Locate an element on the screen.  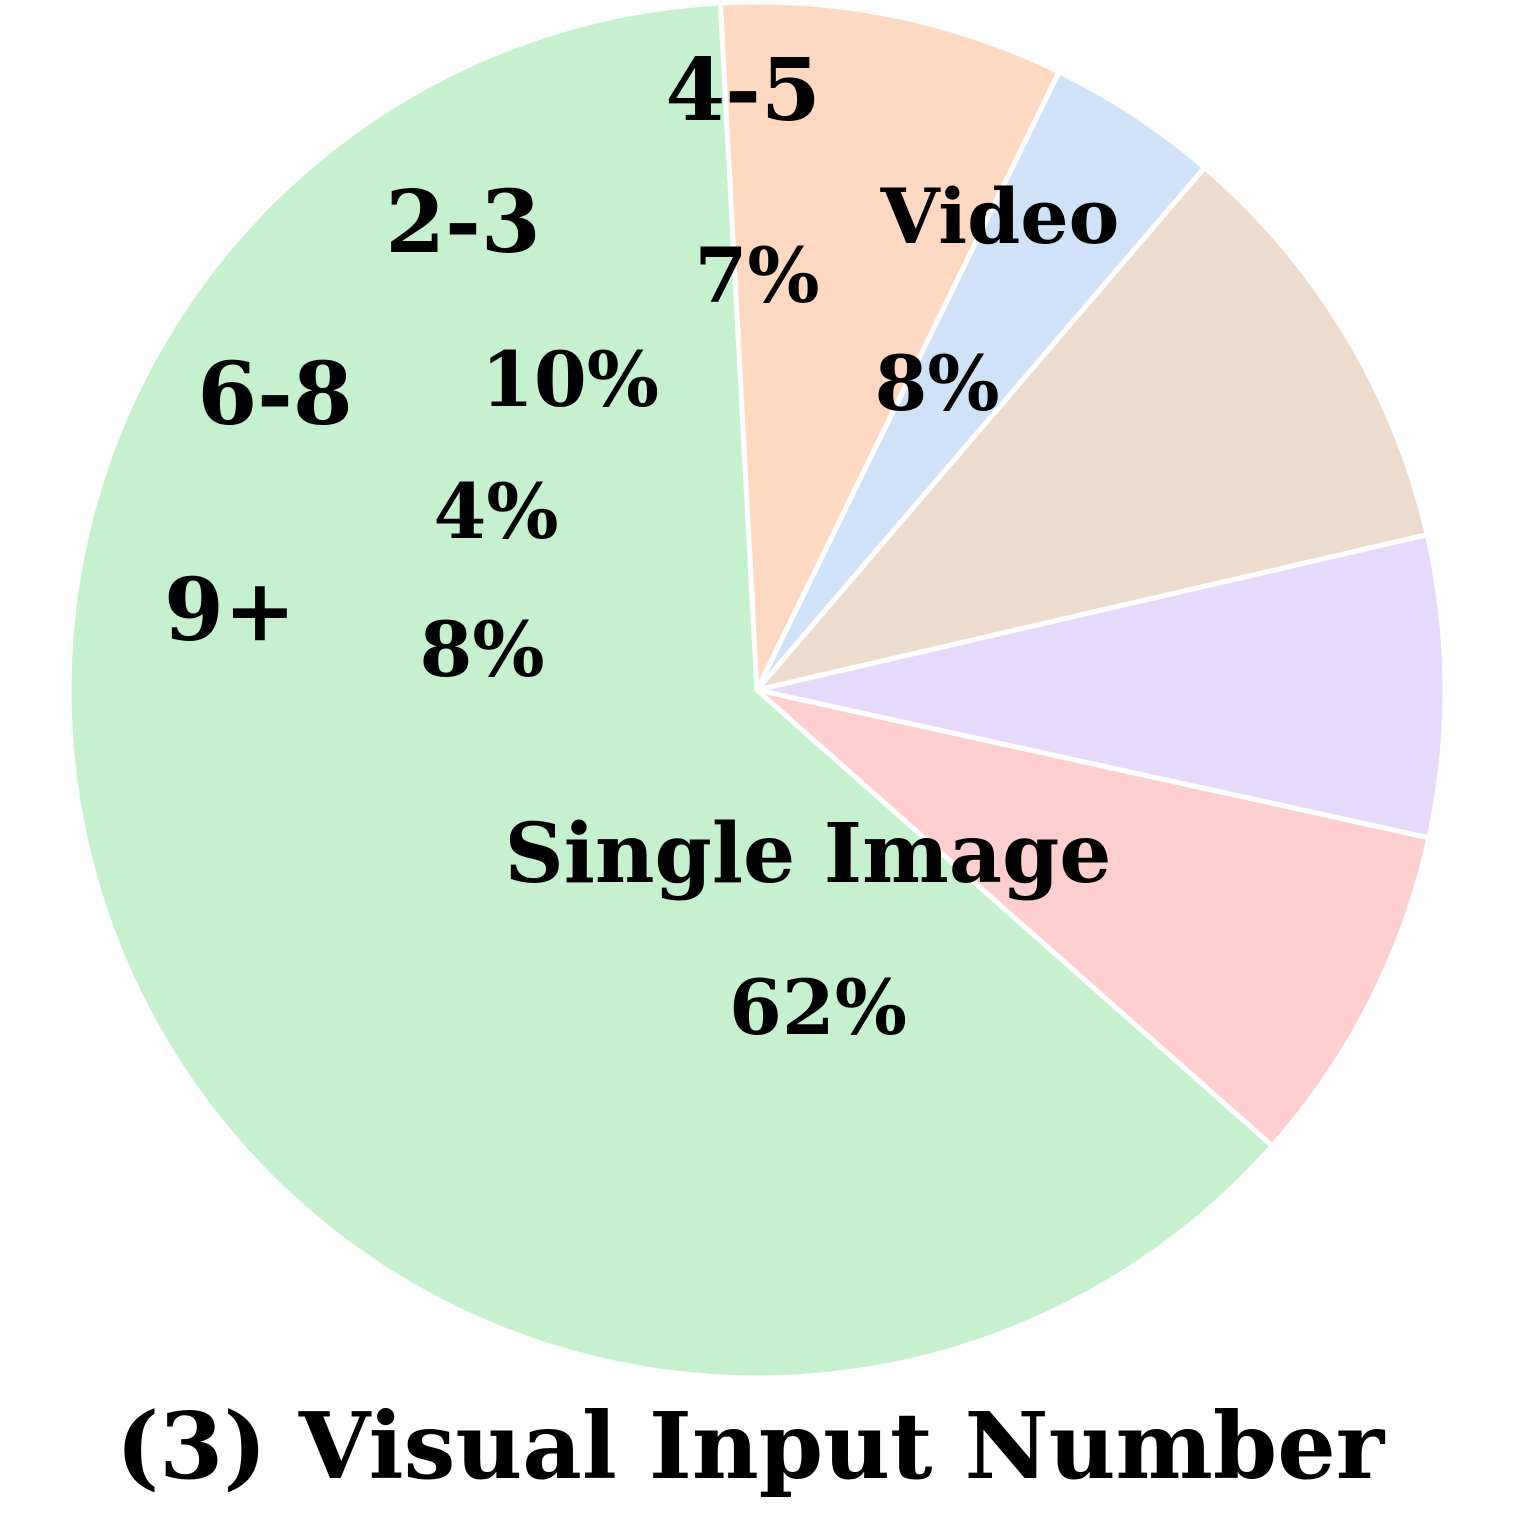
slice-name-label: 4-5 is located at coordinates (742, 90).